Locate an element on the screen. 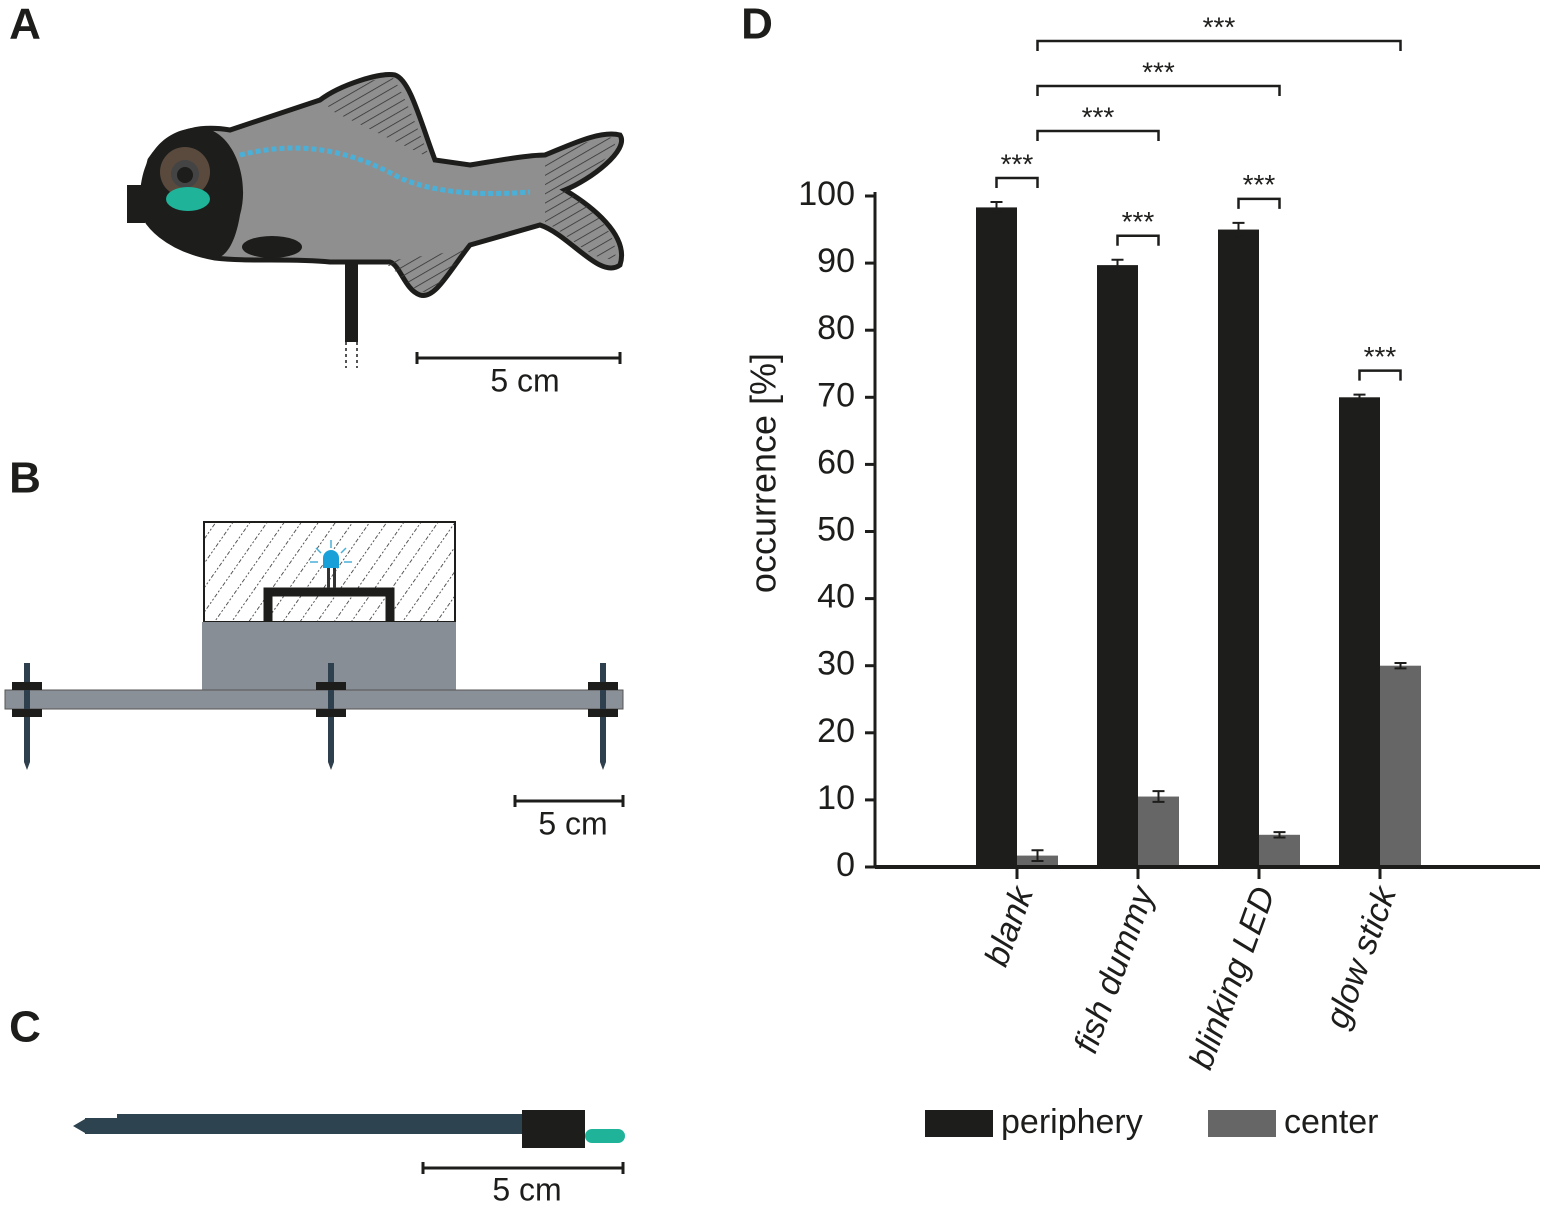 This screenshot has width=1547, height=1211. setup-drawing is located at coordinates (314, 664).